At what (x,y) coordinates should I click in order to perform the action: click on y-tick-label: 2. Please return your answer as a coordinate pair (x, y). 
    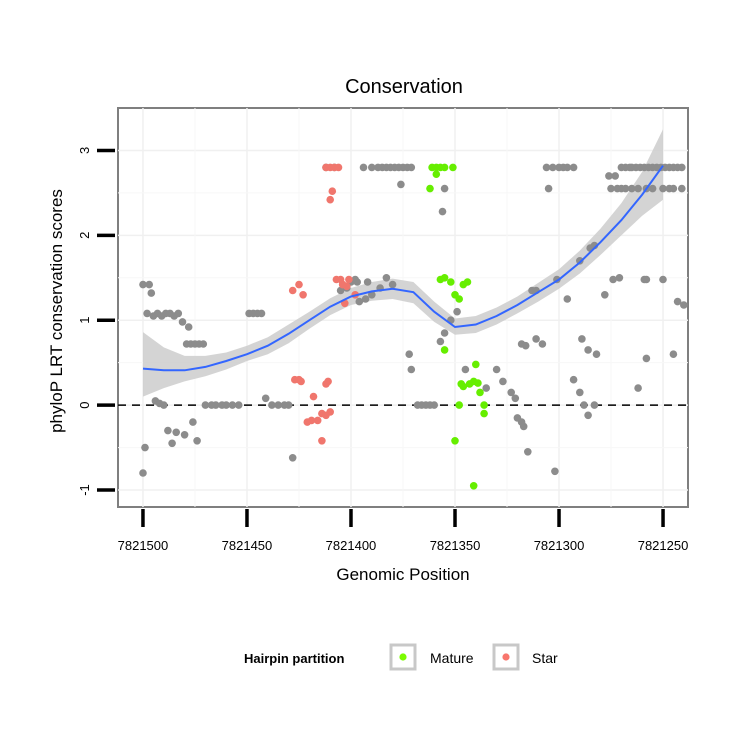
    Looking at the image, I should click on (84, 235).